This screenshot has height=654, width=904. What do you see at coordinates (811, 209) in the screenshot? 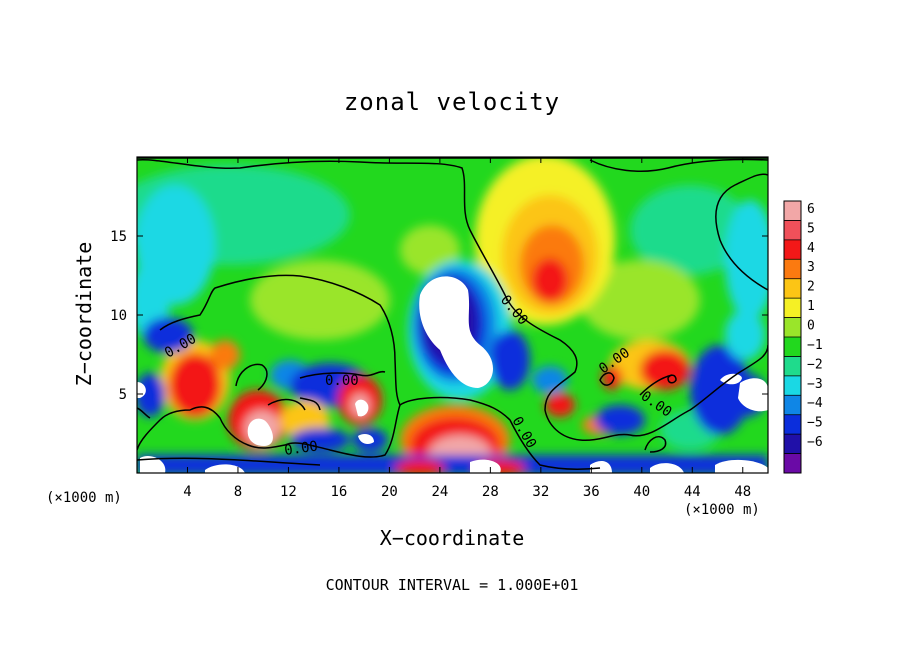
I see `colorbar-label: 6` at bounding box center [811, 209].